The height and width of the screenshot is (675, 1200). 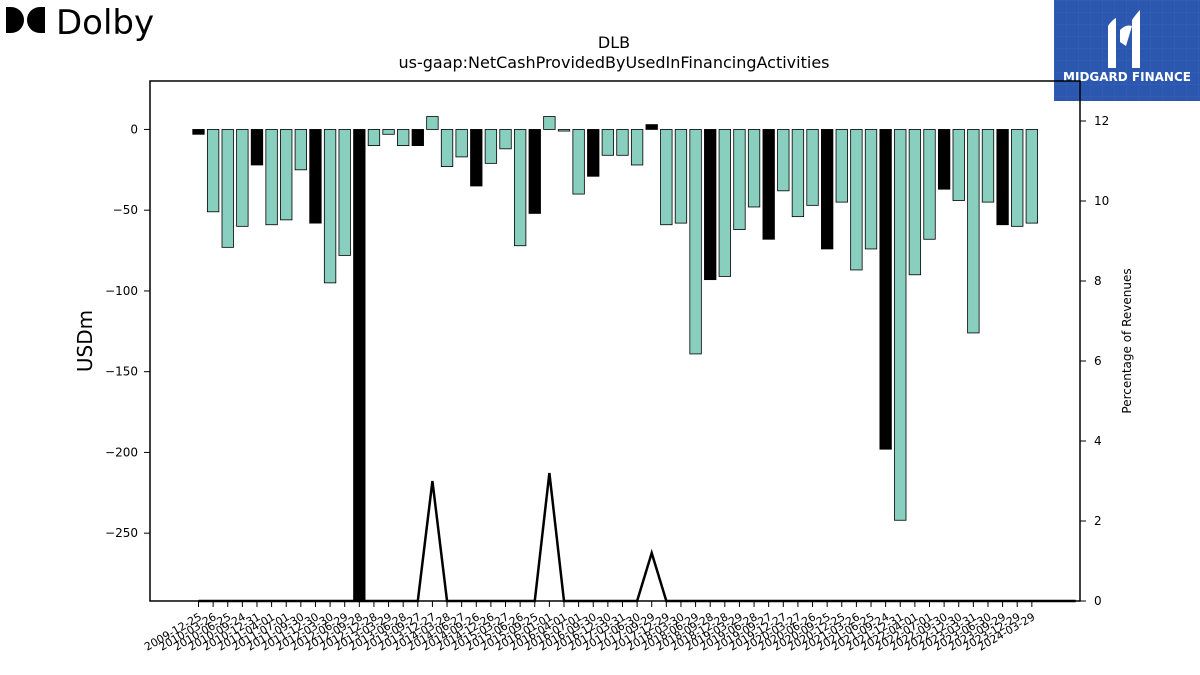 What do you see at coordinates (121, 291) in the screenshot?
I see `y-tick-label: −100` at bounding box center [121, 291].